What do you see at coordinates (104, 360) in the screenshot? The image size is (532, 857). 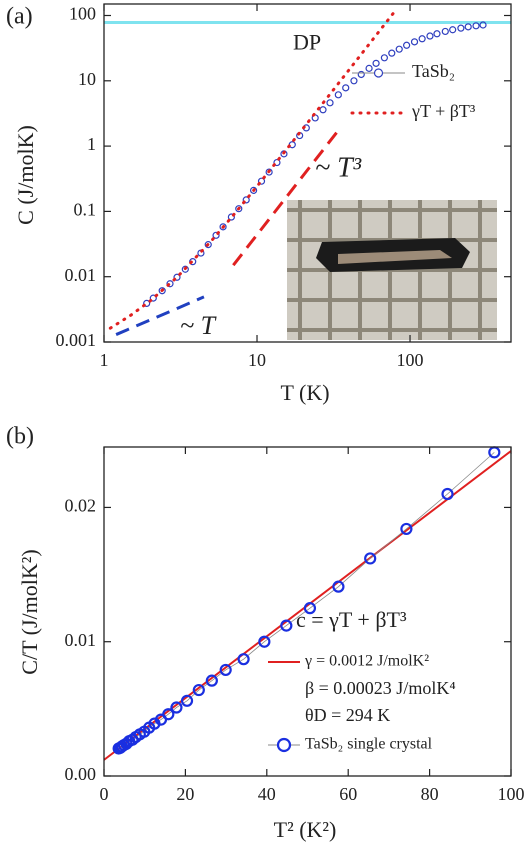 I see `x-tick-label: 1` at bounding box center [104, 360].